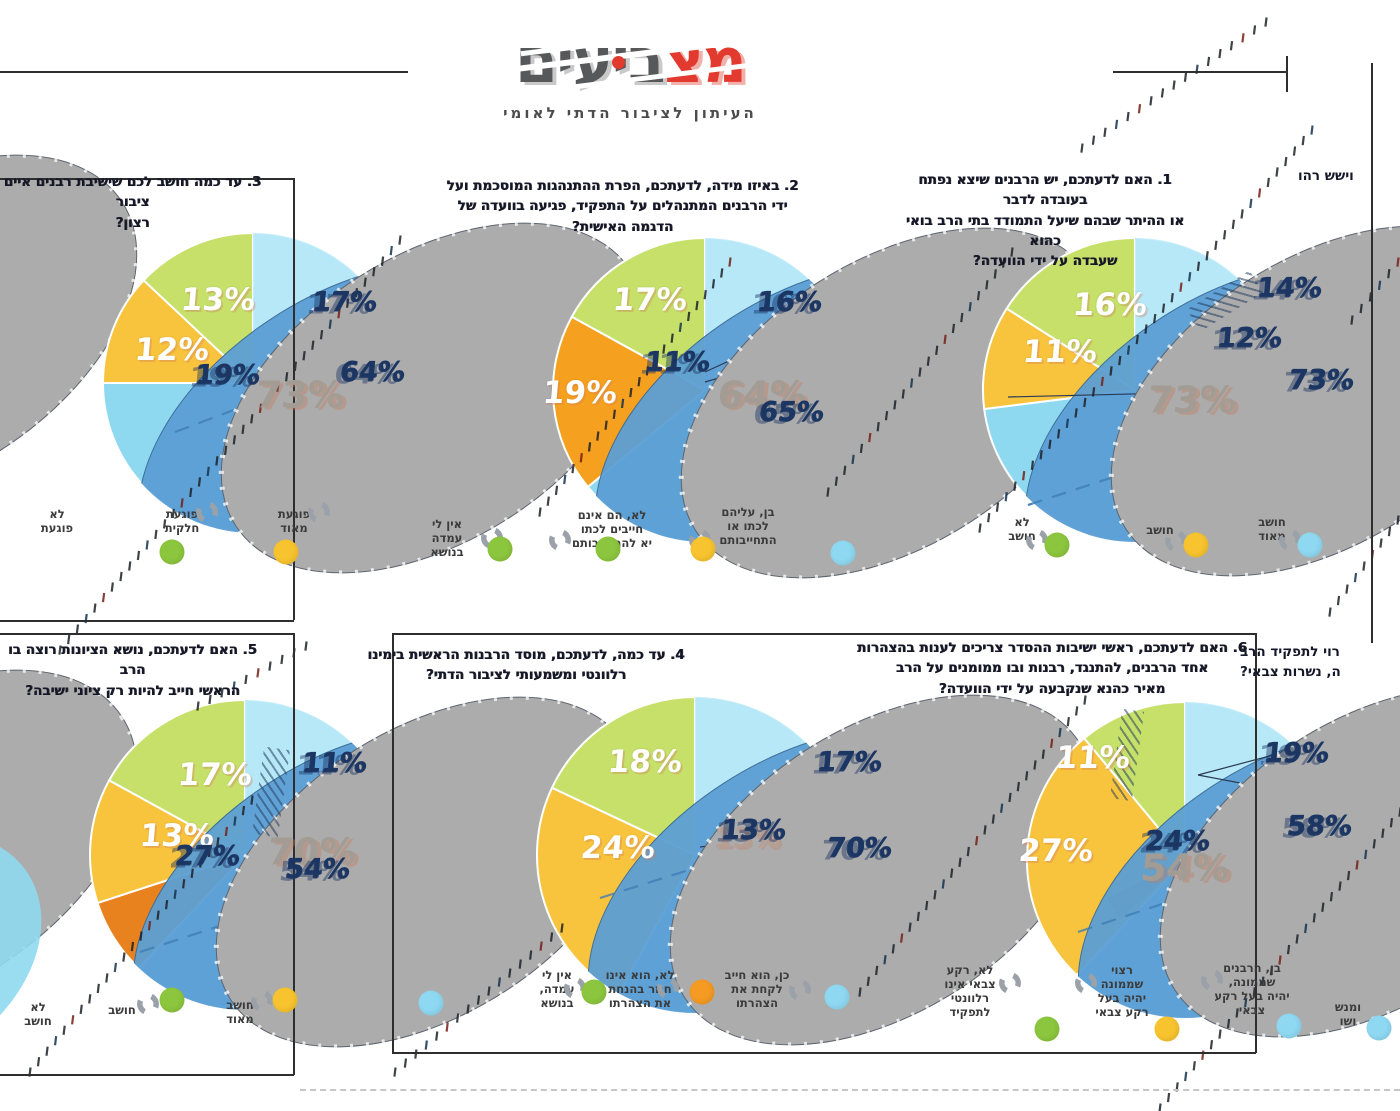 This screenshot has height=1111, width=1400. What do you see at coordinates (1252, 968) in the screenshot?
I see `legend-label-line: בן, הרבנים` at bounding box center [1252, 968].